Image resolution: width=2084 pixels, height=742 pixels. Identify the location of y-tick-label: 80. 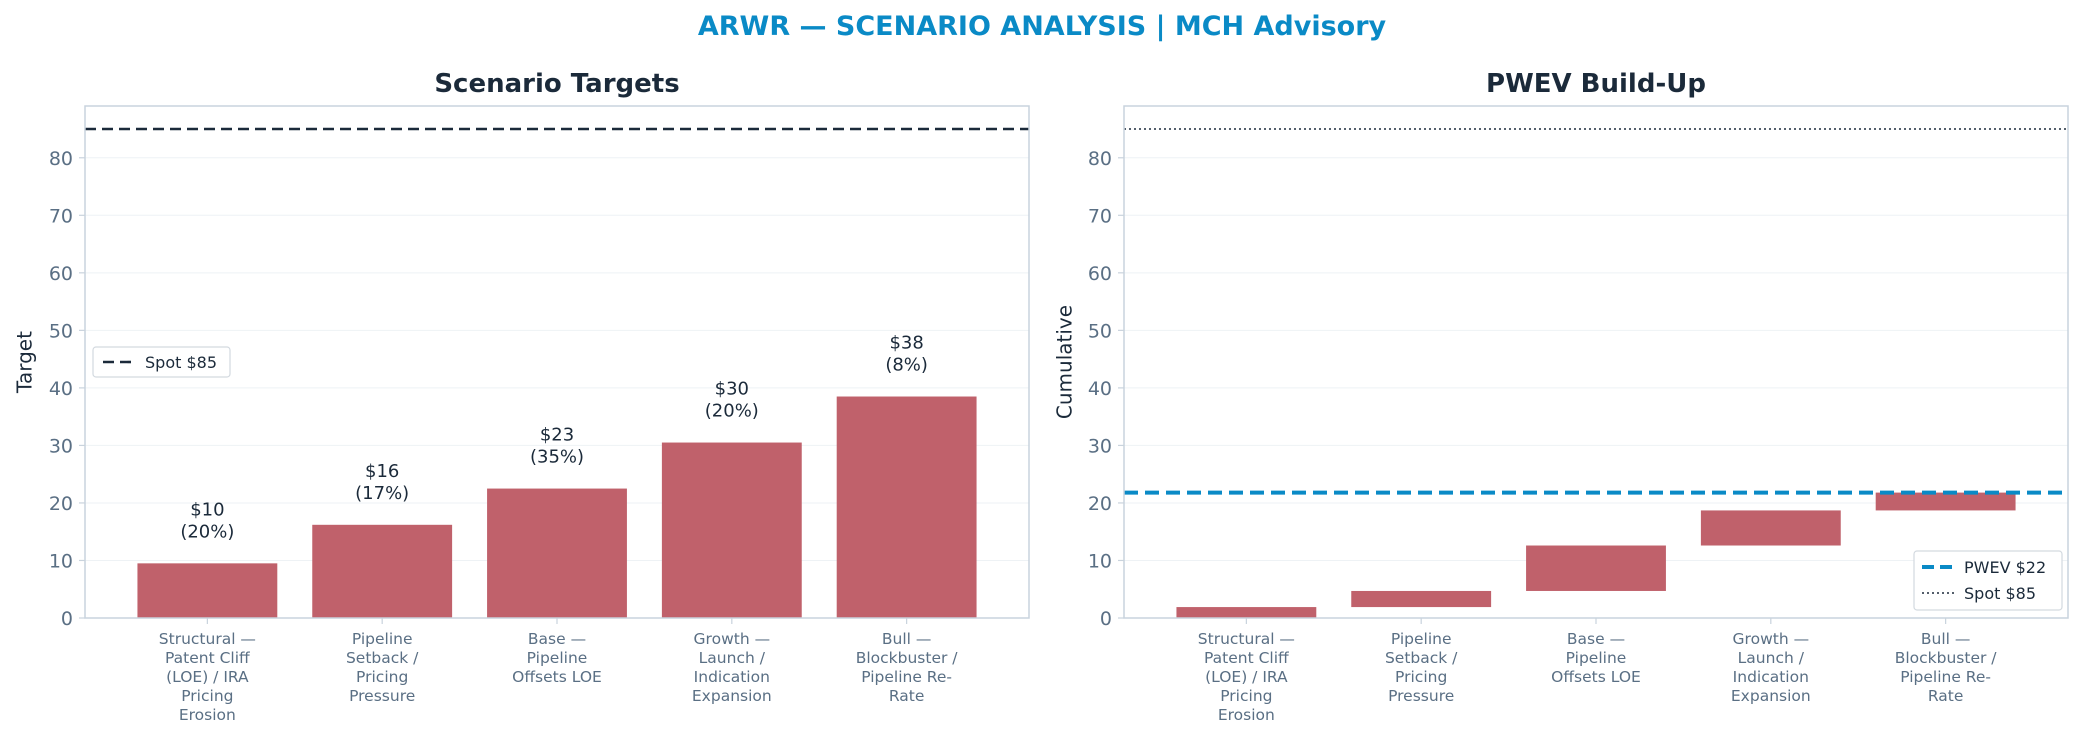
(61, 159).